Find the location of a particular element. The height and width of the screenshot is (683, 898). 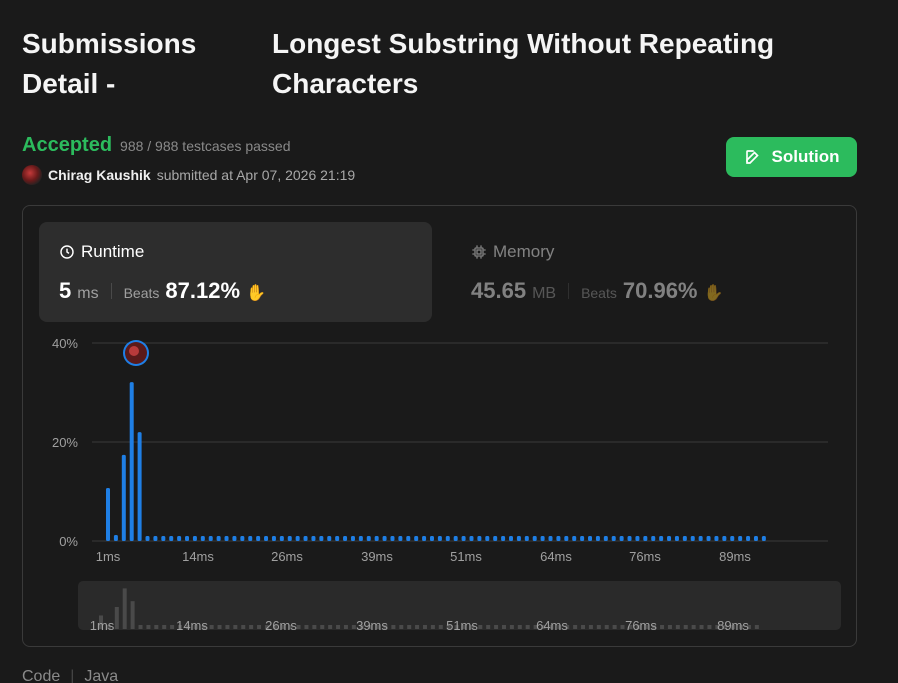

username-link: Chirag Kaushik is located at coordinates (99, 175).